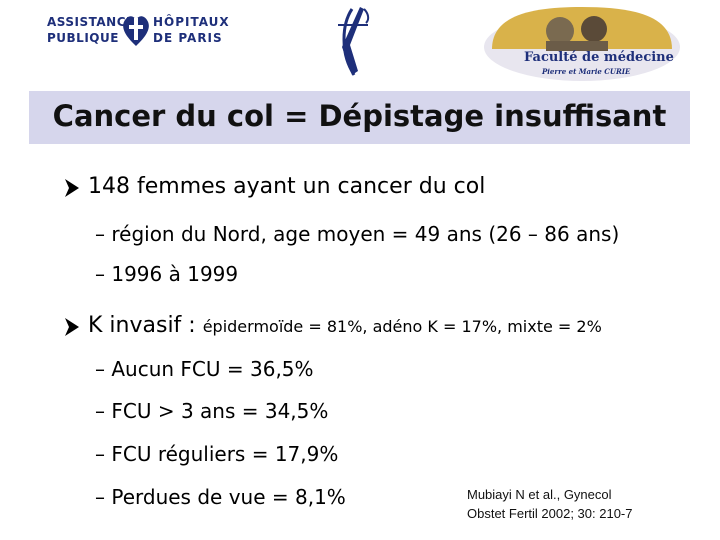 Image resolution: width=720 pixels, height=540 pixels. What do you see at coordinates (220, 411) in the screenshot?
I see `sub-bullet-2-2-text: FCU > 3 ans = 34,5%` at bounding box center [220, 411].